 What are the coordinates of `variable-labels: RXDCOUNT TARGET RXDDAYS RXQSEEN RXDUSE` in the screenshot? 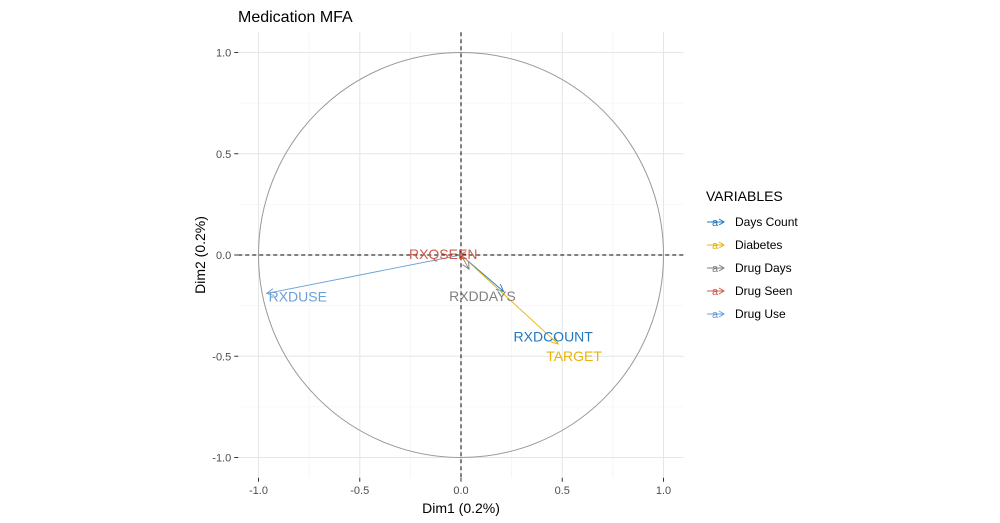 It's located at (436, 305).